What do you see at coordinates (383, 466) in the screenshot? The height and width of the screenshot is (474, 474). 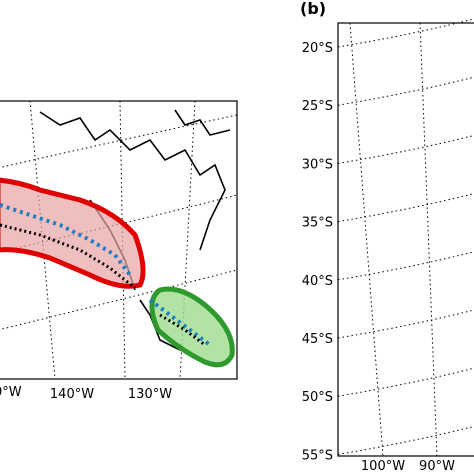 I see `lon-label: 100°W` at bounding box center [383, 466].